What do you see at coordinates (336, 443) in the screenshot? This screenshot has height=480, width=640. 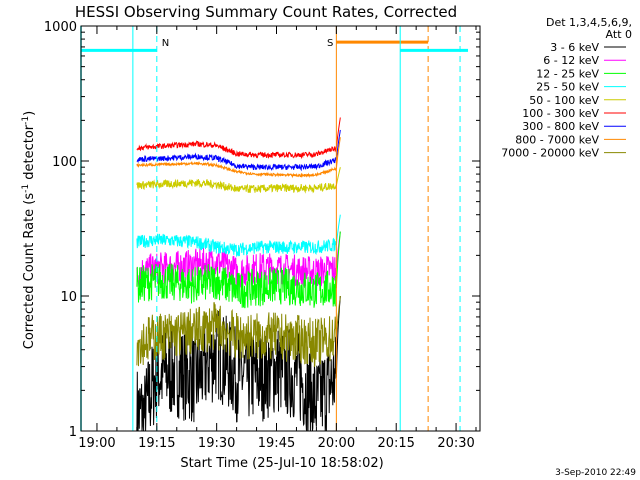 I see `x-tick-label: 20:00` at bounding box center [336, 443].